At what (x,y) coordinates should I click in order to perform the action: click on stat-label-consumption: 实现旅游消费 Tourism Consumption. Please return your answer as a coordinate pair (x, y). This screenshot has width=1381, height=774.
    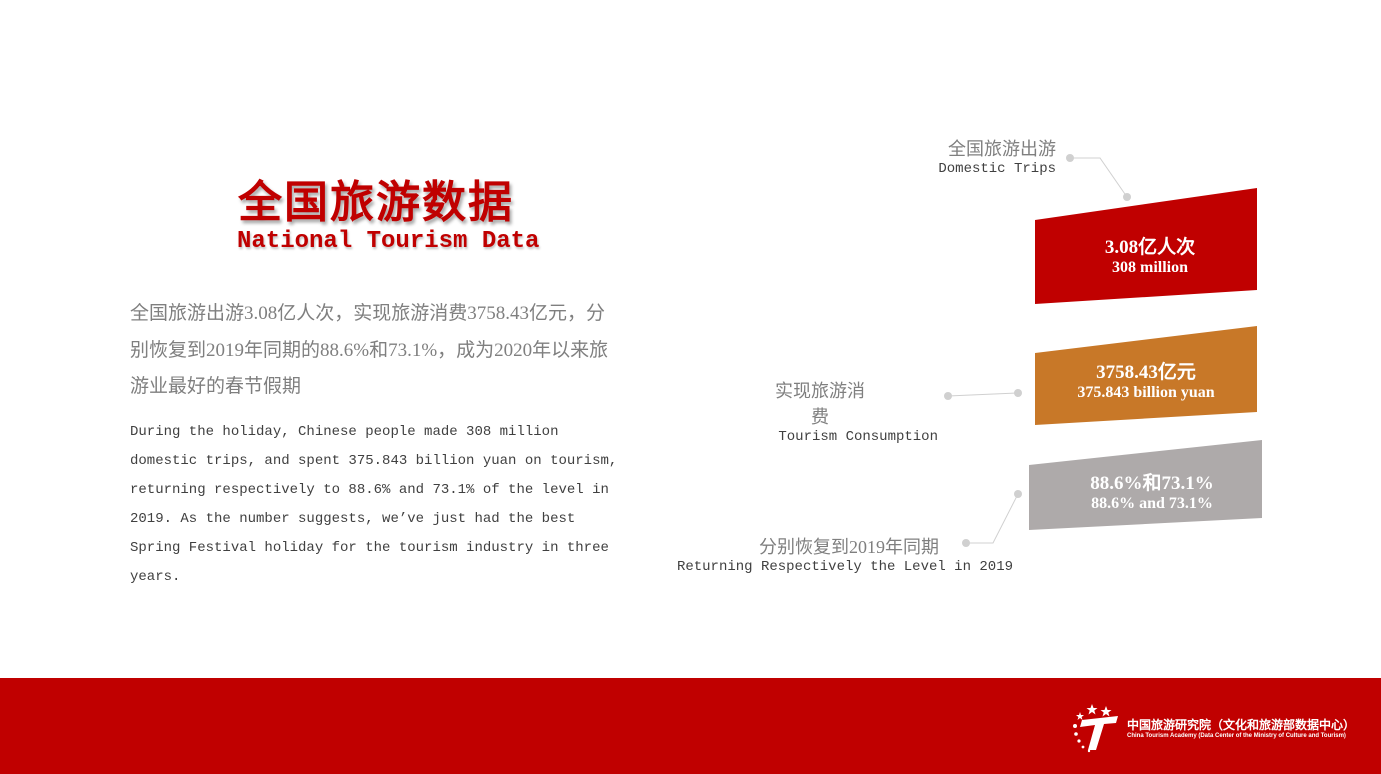
    Looking at the image, I should click on (819, 411).